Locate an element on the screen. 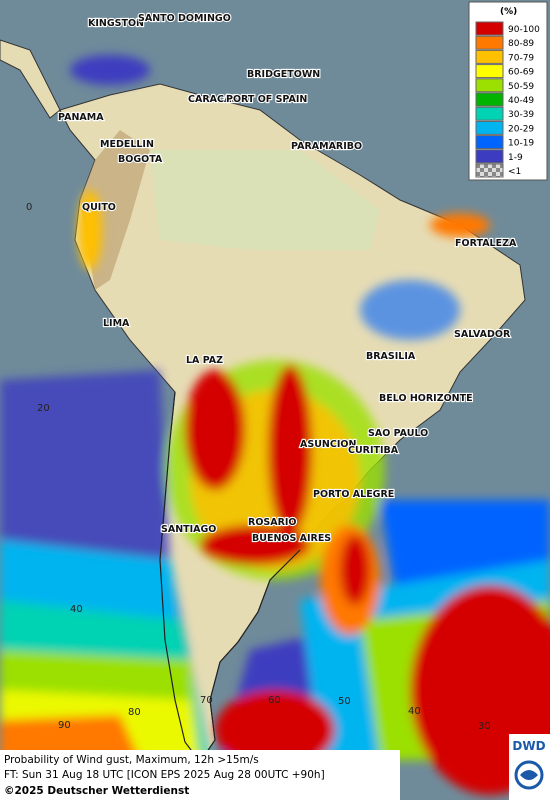 Image resolution: width=550 pixels, height=800 pixels. city: PORT OF SPAIN is located at coordinates (266, 99).